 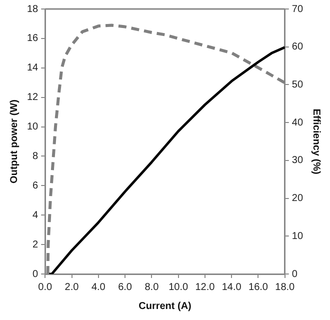 I want to click on x-axis-title: Current (A), so click(x=165, y=306).